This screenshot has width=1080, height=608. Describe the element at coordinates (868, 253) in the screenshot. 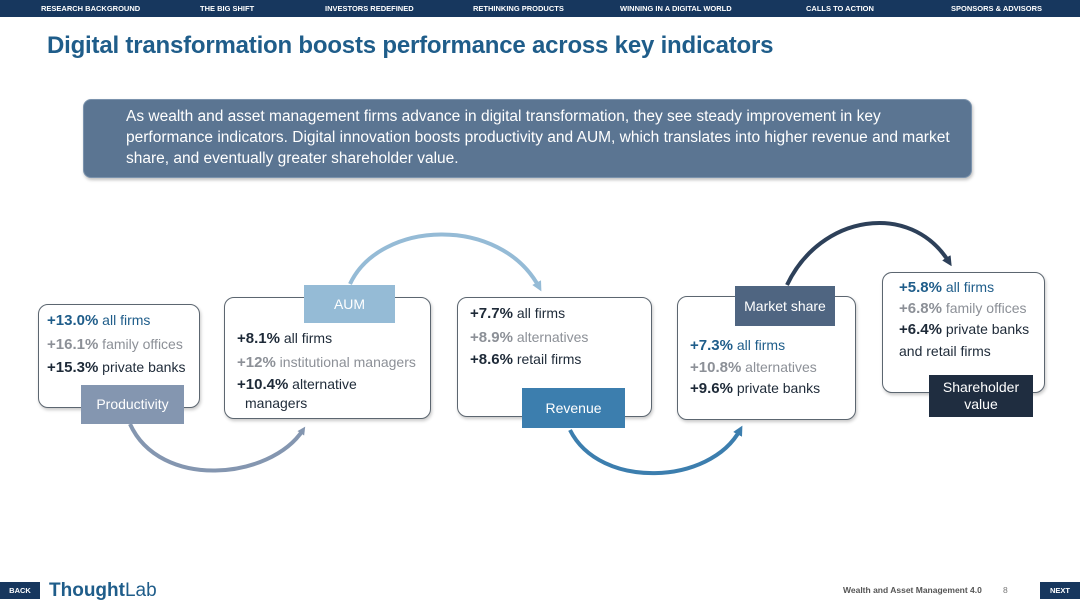

I see `arrow-market-share-to-shareholder` at that location.